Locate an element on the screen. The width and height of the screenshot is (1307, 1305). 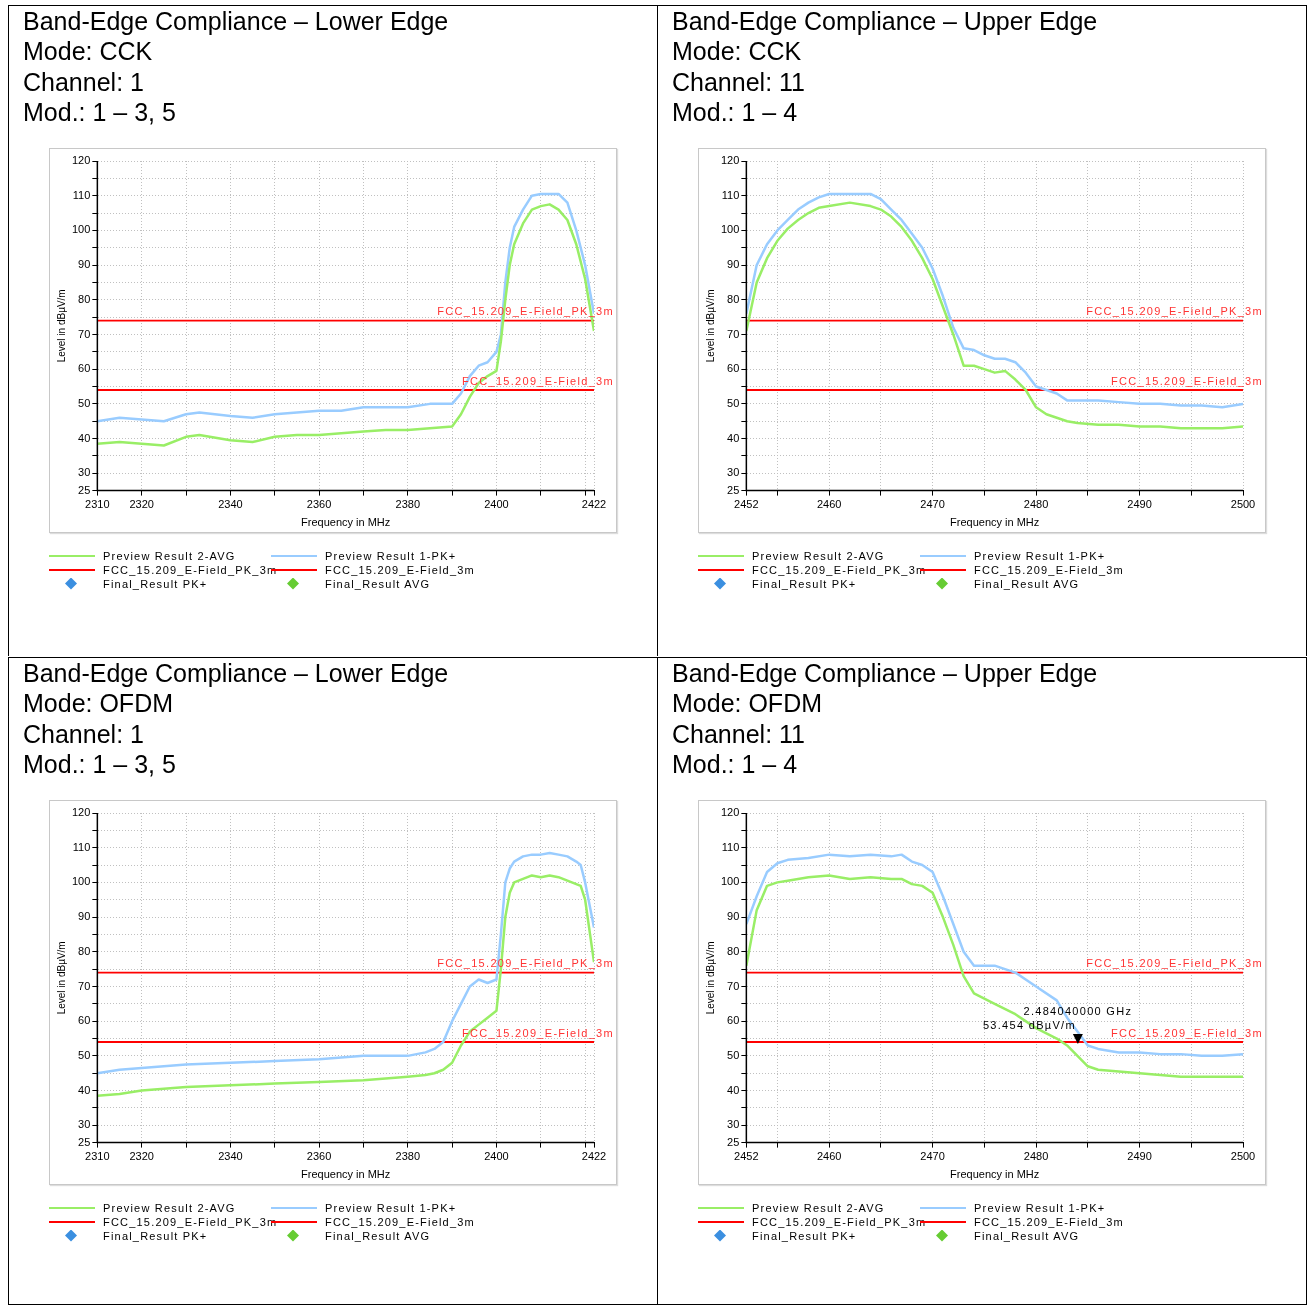
chart-subtitle: Mode: CCK Channel: 1 Mod.: 1 – 3, 5 is located at coordinates (99, 82).